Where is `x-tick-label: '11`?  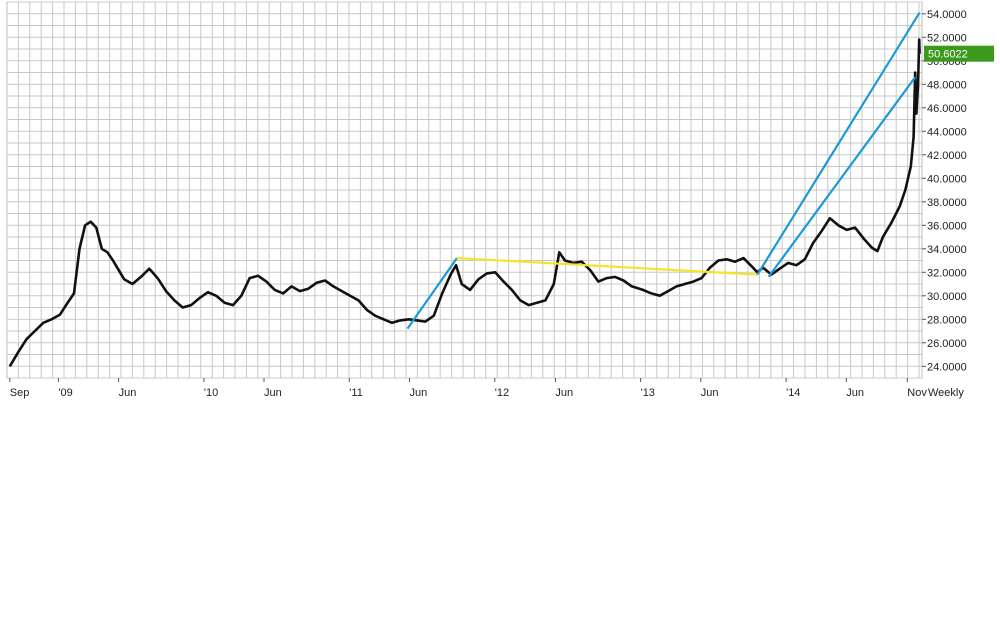
x-tick-label: '11 is located at coordinates (356, 393).